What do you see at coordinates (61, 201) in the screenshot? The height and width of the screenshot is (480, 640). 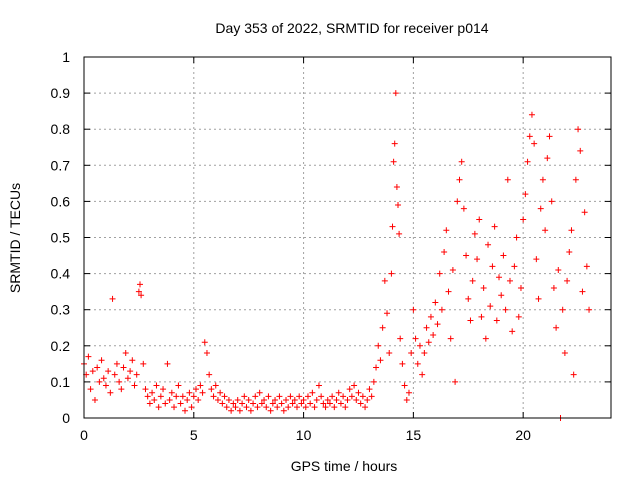 I see `y-tick-label: 0.6` at bounding box center [61, 201].